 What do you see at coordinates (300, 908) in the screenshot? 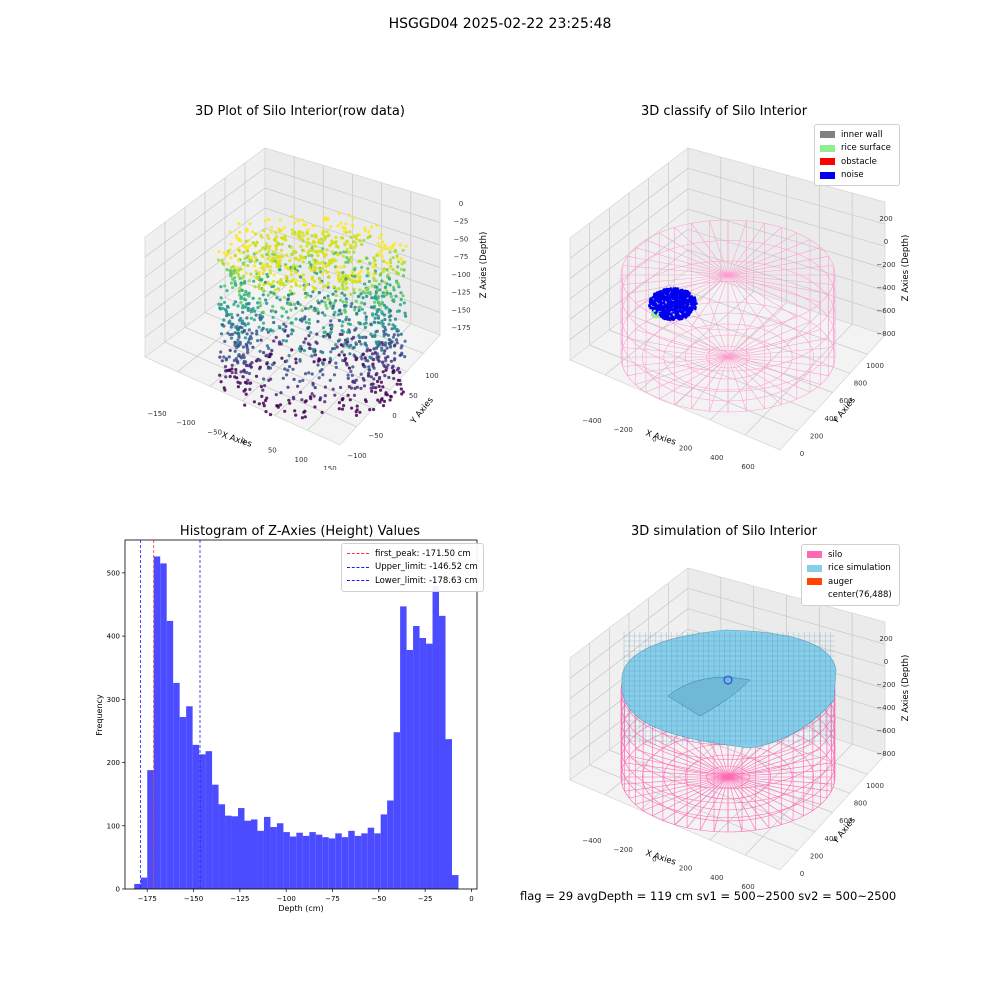
I see `histogram-x-axis-label: Depth (cm)` at bounding box center [300, 908].